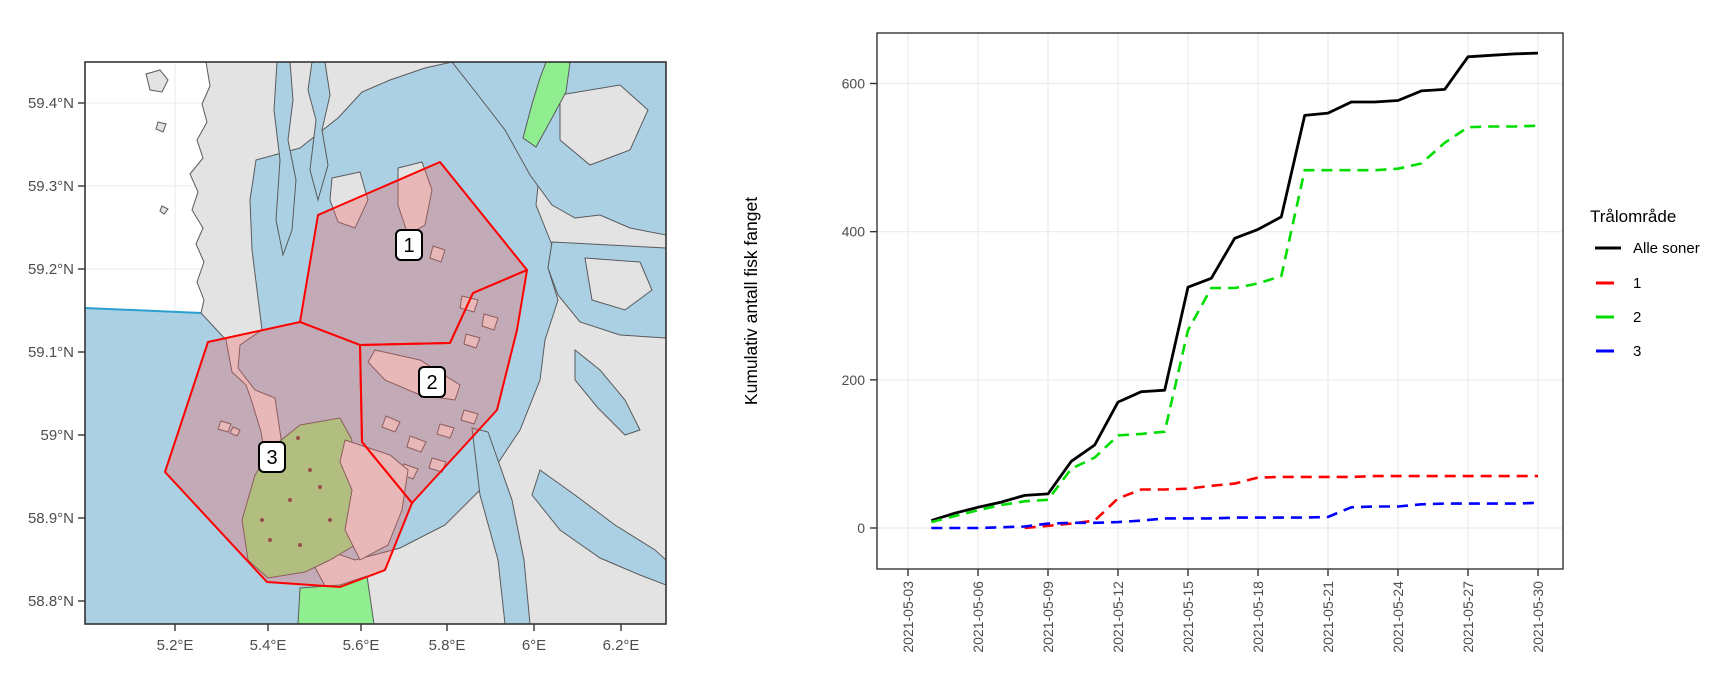 This screenshot has width=1722, height=700. Describe the element at coordinates (398, 645) in the screenshot. I see `map-lon-labels: 5.2°E 5.4°E 5.6°E 5.8°E 6°E 6.2°E` at that location.